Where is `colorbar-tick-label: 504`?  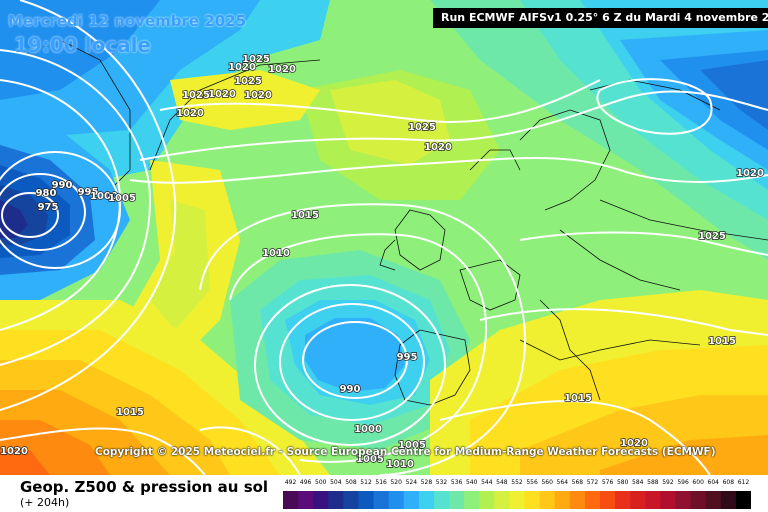
colorbar-tick-label: 504 is located at coordinates (336, 482).